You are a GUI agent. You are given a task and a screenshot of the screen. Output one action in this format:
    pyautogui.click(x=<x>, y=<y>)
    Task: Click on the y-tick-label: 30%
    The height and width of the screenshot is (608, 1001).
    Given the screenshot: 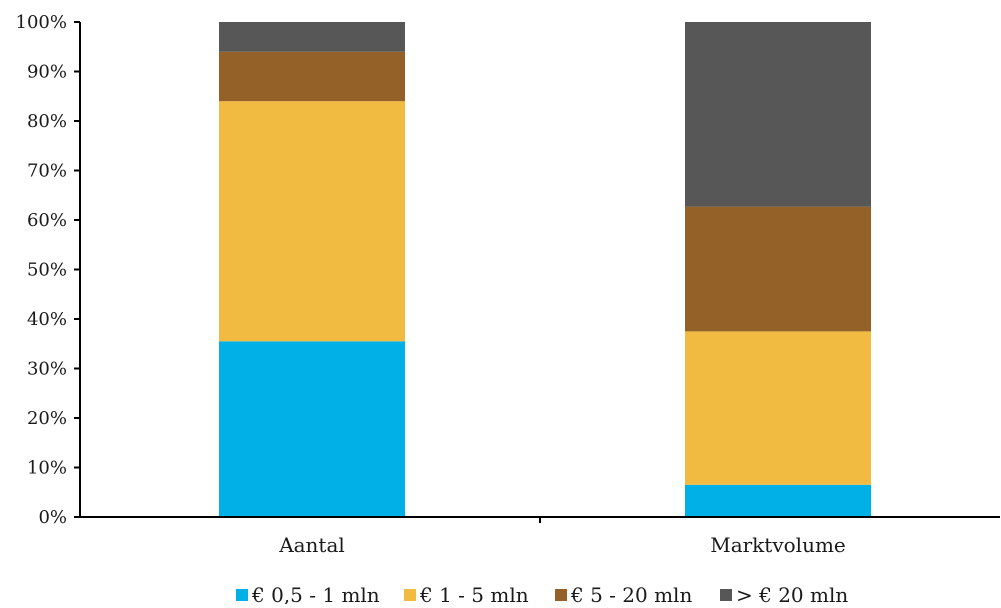 What is the action you would take?
    pyautogui.click(x=47, y=369)
    